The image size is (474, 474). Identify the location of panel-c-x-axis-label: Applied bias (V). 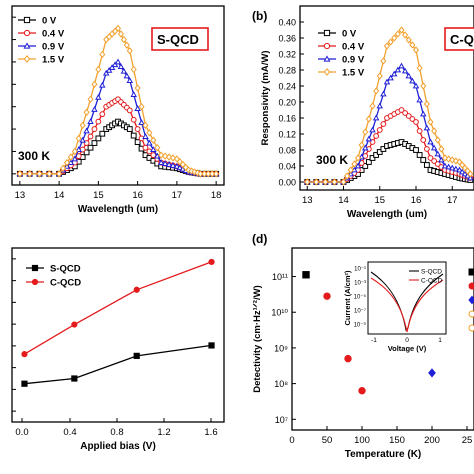
(118, 446).